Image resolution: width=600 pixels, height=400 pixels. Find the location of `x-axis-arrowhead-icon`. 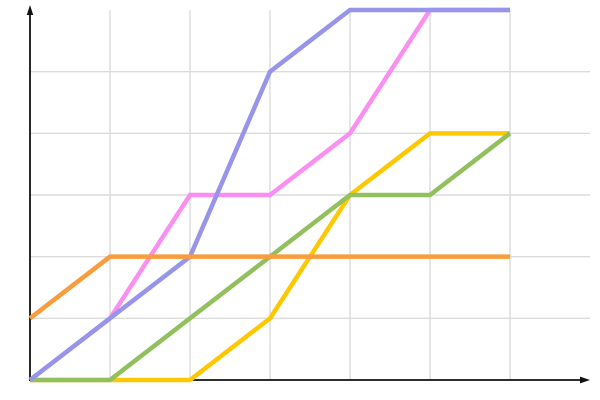

x-axis-arrowhead-icon is located at coordinates (585, 380).